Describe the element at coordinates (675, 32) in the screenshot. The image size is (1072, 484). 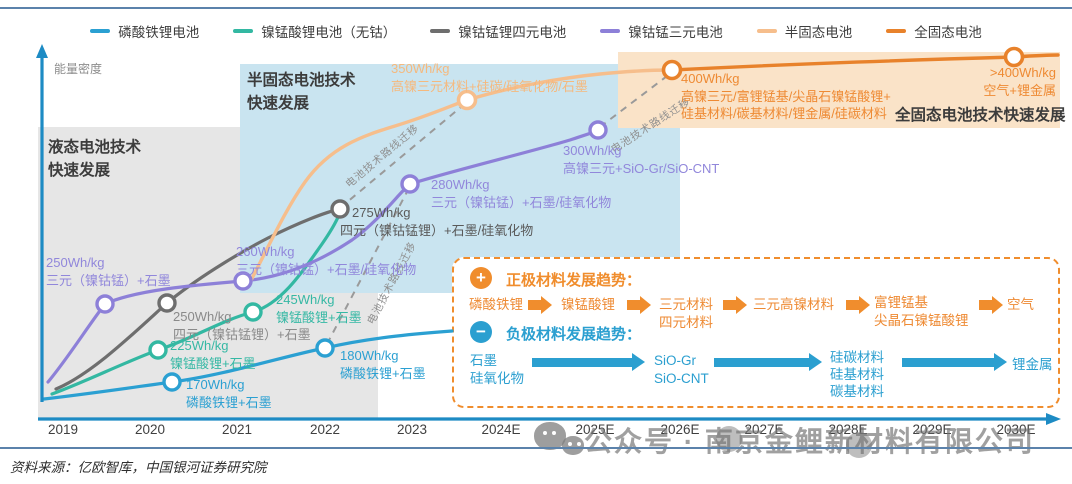
I see `legend-label: 镍钴锰三元电池` at that location.